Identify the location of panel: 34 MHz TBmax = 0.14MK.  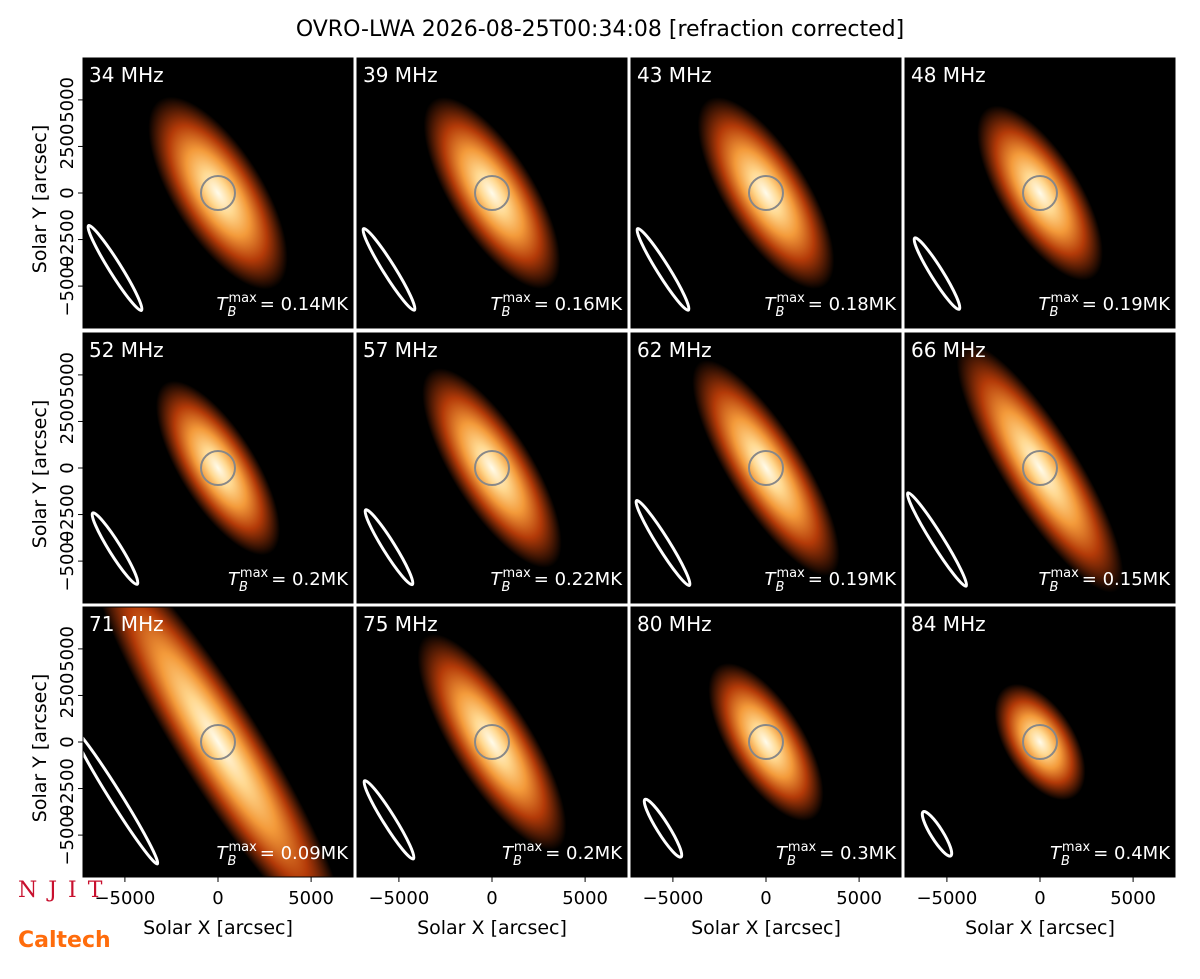
(218, 193).